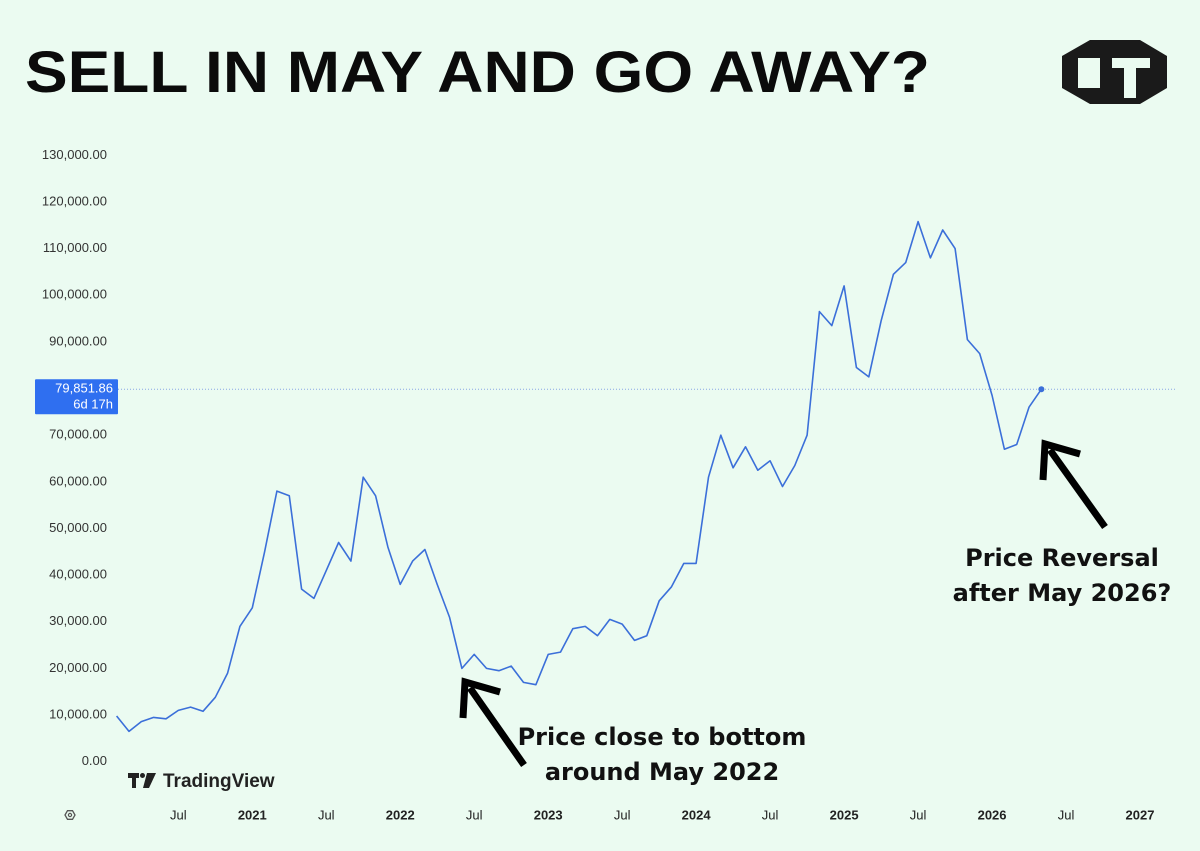  What do you see at coordinates (74, 154) in the screenshot?
I see `y-tick-label: 130,000.00` at bounding box center [74, 154].